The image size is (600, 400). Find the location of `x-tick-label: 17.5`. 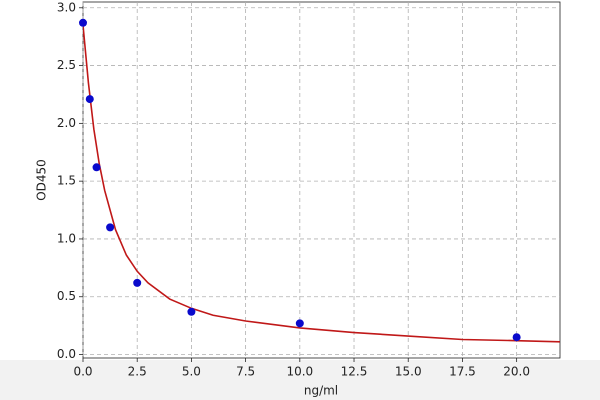

x-tick-label: 17.5 is located at coordinates (462, 372).